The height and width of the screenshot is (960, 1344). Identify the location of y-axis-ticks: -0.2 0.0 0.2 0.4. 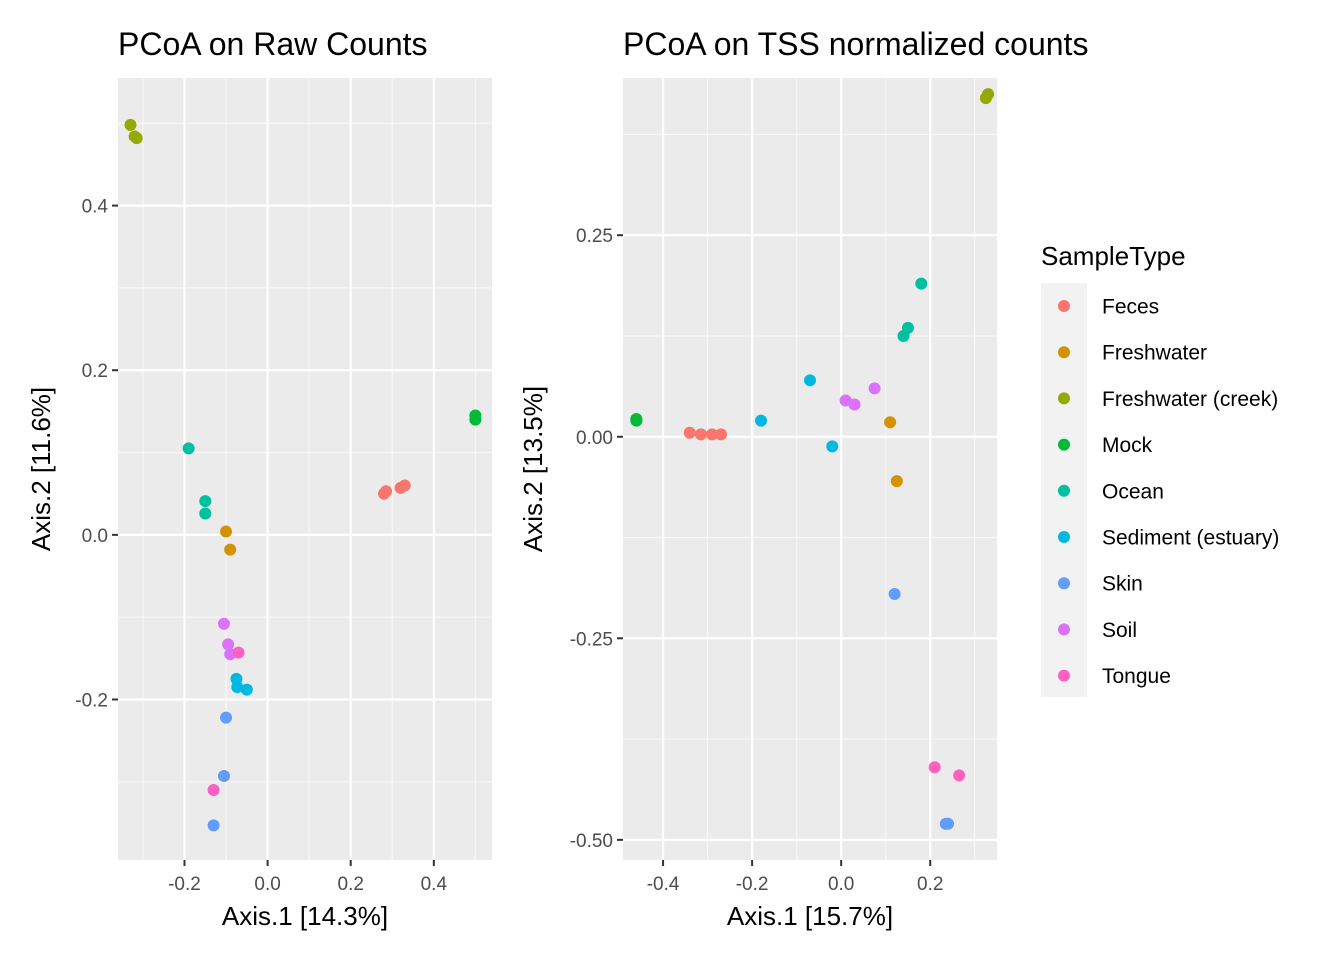
(96, 454).